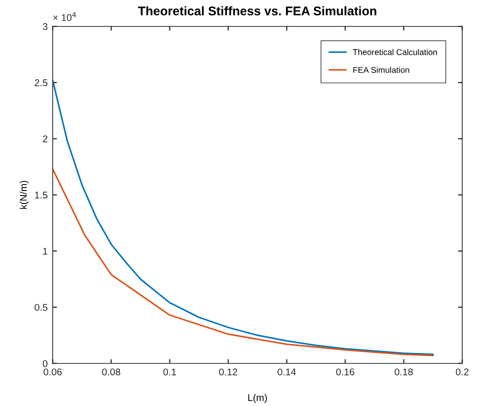 Image resolution: width=479 pixels, height=406 pixels. What do you see at coordinates (462, 372) in the screenshot?
I see `x-tick-label: 0.2` at bounding box center [462, 372].